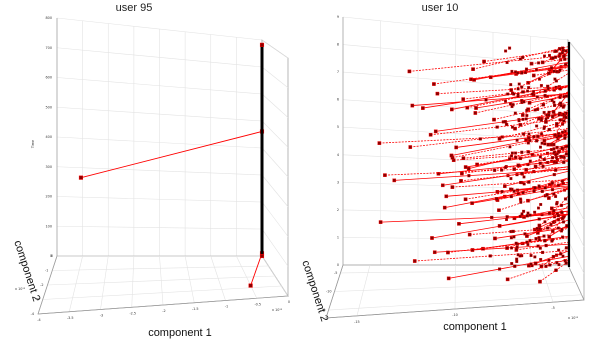 The width and height of the screenshot is (590, 349). Describe the element at coordinates (257, 304) in the screenshot. I see `left-x-tick-label: -0.5` at that location.